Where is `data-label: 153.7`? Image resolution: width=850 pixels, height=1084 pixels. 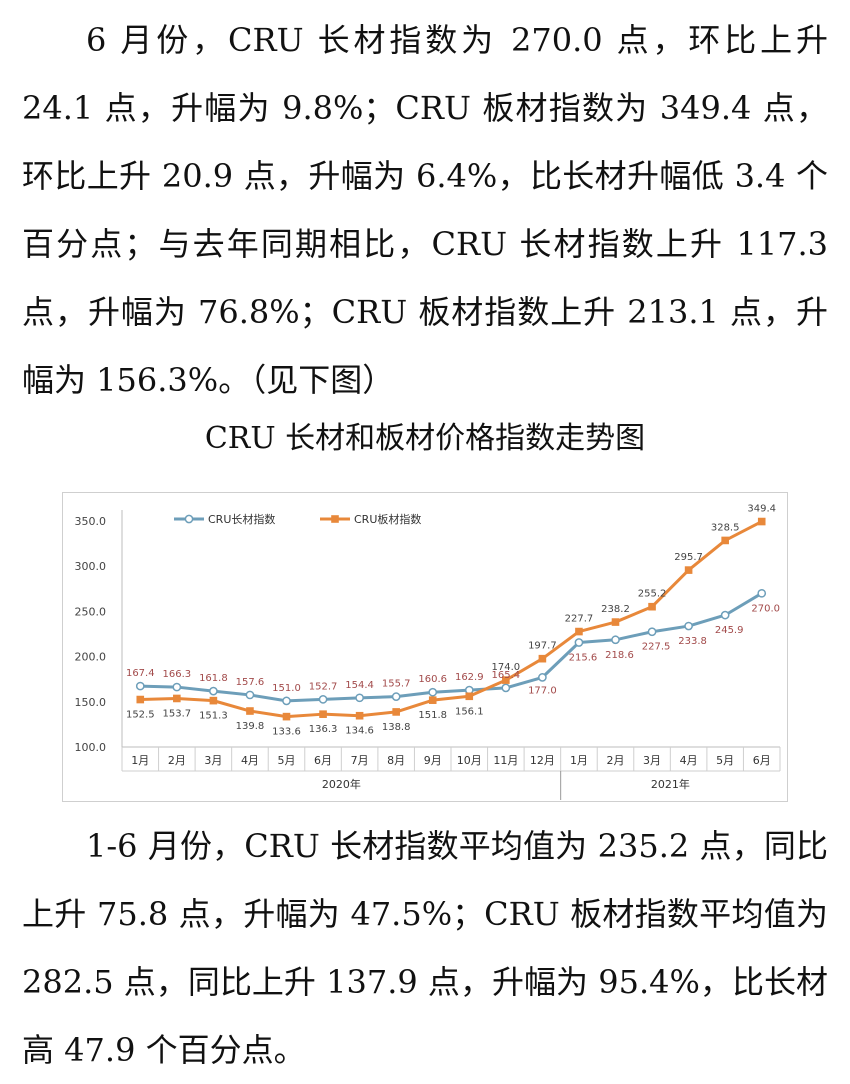 data-label: 153.7 is located at coordinates (177, 713).